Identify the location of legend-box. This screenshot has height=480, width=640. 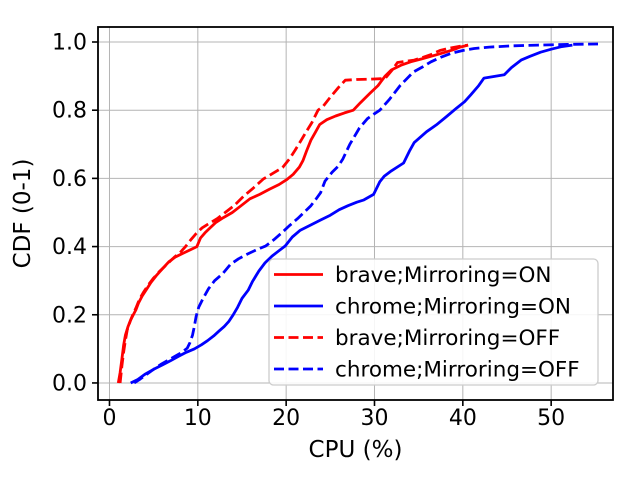
(433, 322).